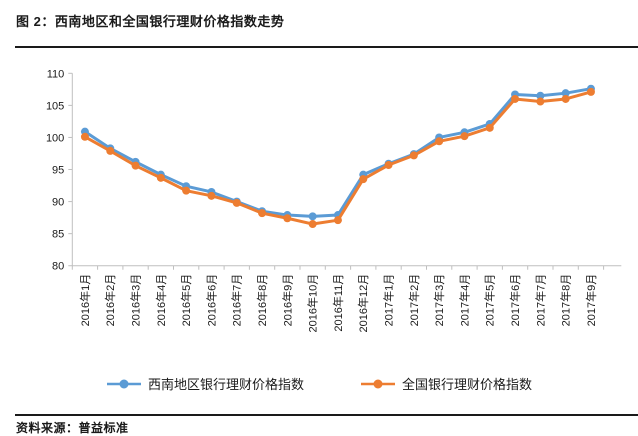  What do you see at coordinates (319, 383) in the screenshot?
I see `chart-legend: 西南地区银行理财价格指数 全国银行理财价格指数` at bounding box center [319, 383].